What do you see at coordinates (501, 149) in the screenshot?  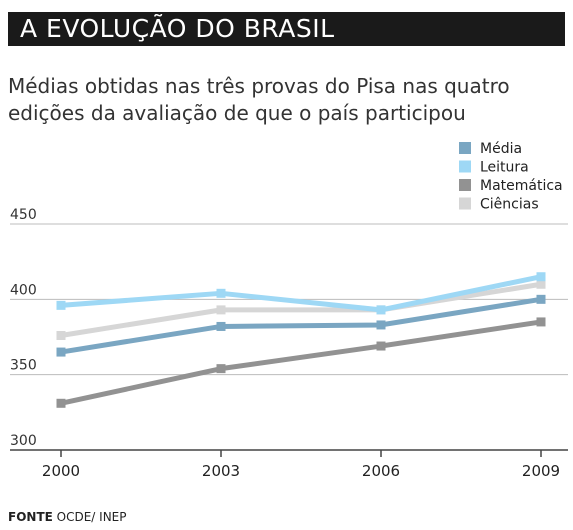 I see `legend-label: Média` at bounding box center [501, 149].